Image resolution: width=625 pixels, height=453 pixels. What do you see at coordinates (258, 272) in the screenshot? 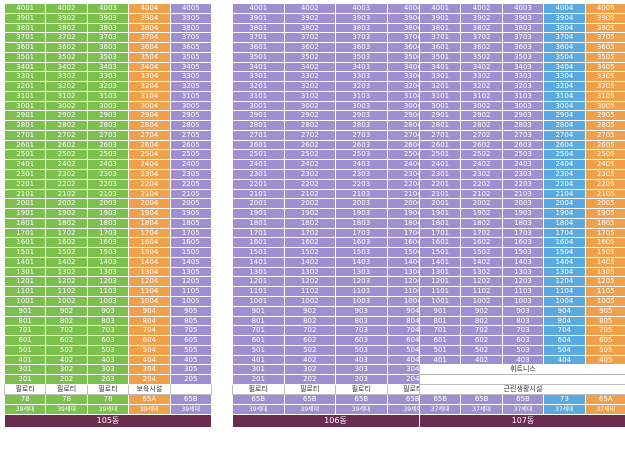
I see `unit-cell: 1301` at bounding box center [258, 272].